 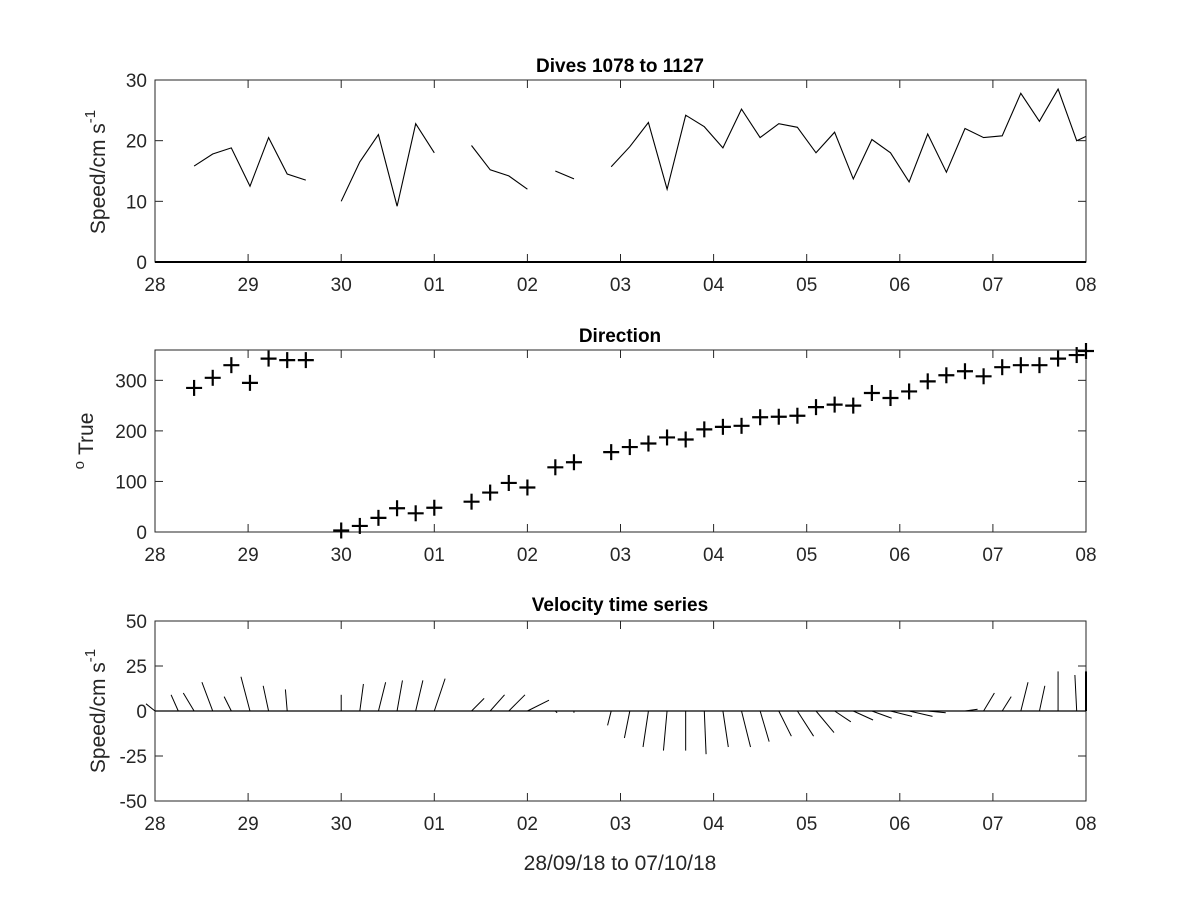 I want to click on x-tick-label: 29, so click(x=248, y=285).